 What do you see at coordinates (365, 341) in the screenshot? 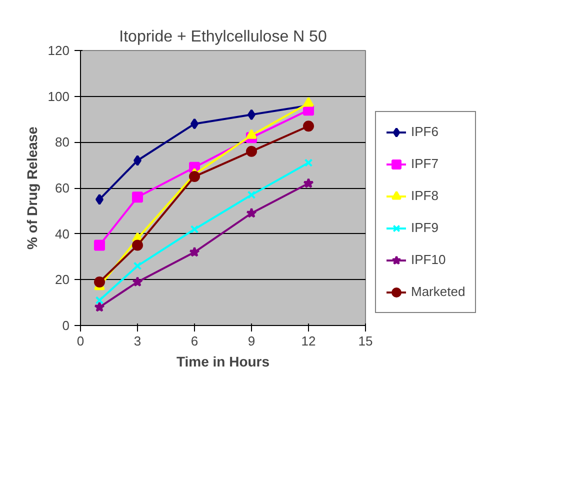
I see `x-tick-label: 15` at bounding box center [365, 341].